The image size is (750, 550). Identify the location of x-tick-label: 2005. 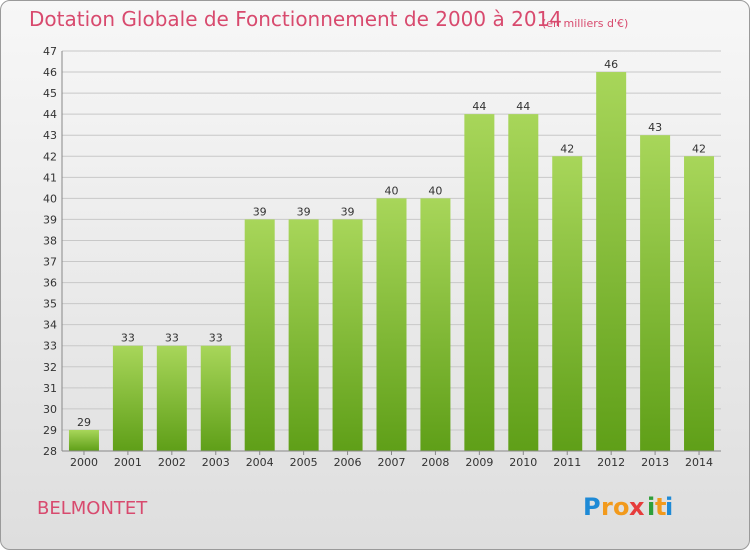
(304, 462).